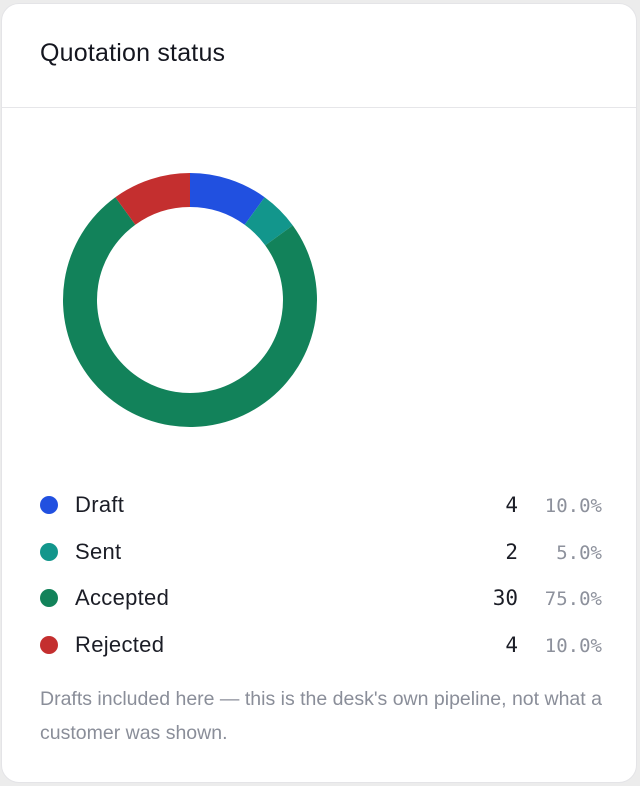  I want to click on donut-slice-accepted, so click(190, 312).